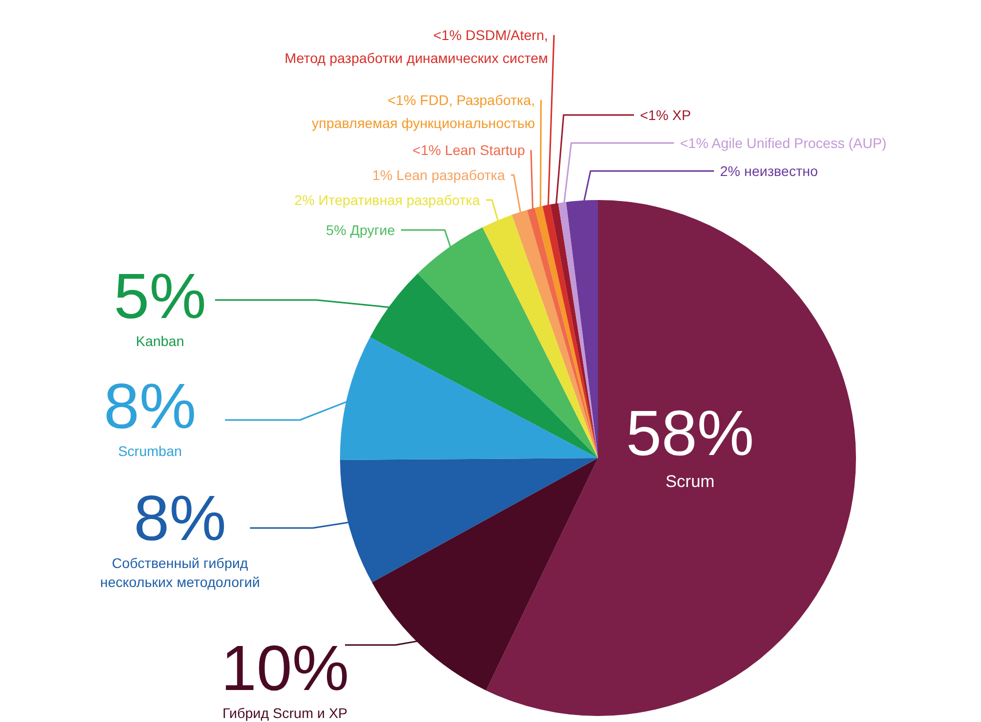 Image resolution: width=981 pixels, height=722 pixels. What do you see at coordinates (285, 668) in the screenshot?
I see `data-label: 10%` at bounding box center [285, 668].